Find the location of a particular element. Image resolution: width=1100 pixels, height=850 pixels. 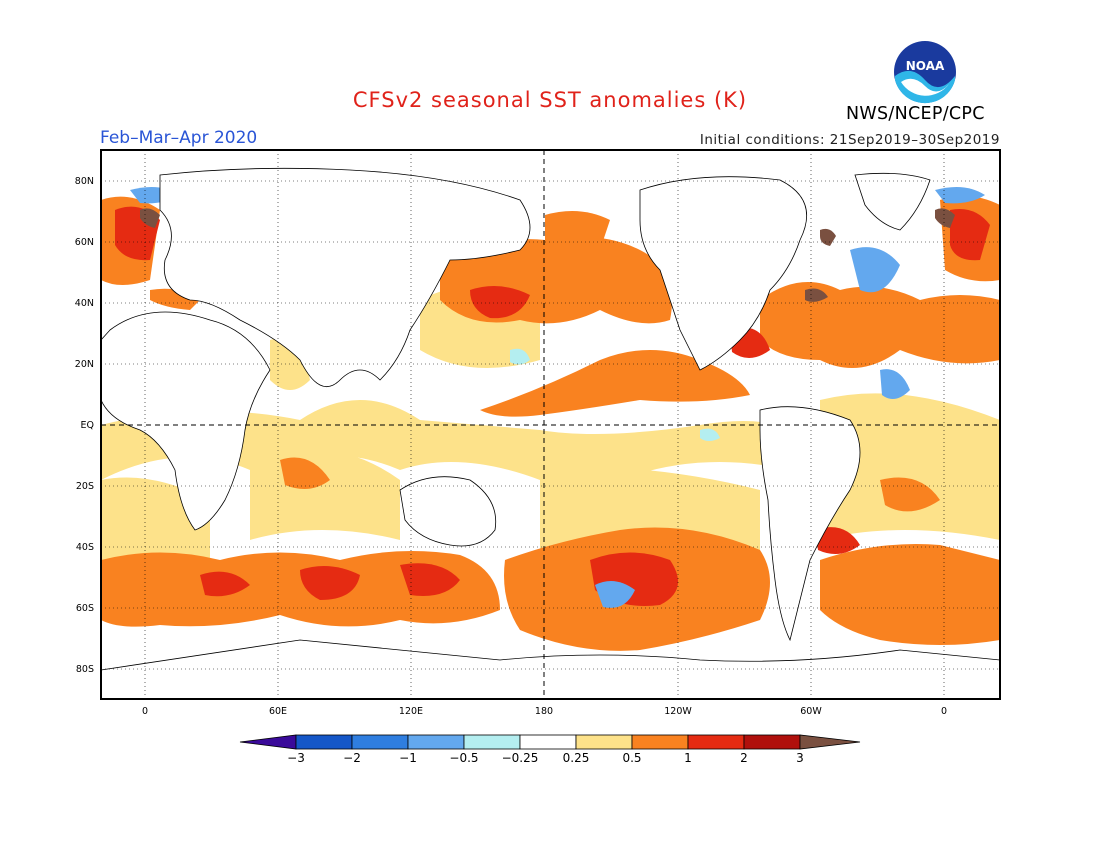

lat-label: 60S is located at coordinates (85, 608).